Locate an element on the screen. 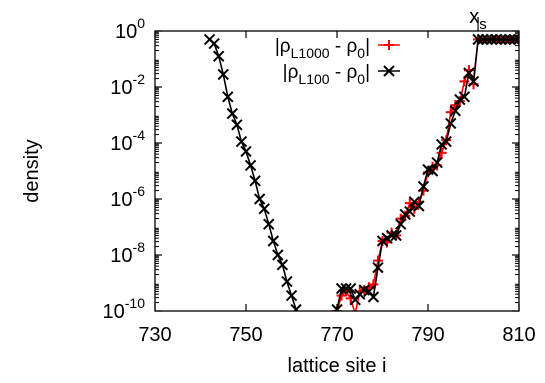  y-tick-label-3: 10⁻⁴ is located at coordinates (127, 141).